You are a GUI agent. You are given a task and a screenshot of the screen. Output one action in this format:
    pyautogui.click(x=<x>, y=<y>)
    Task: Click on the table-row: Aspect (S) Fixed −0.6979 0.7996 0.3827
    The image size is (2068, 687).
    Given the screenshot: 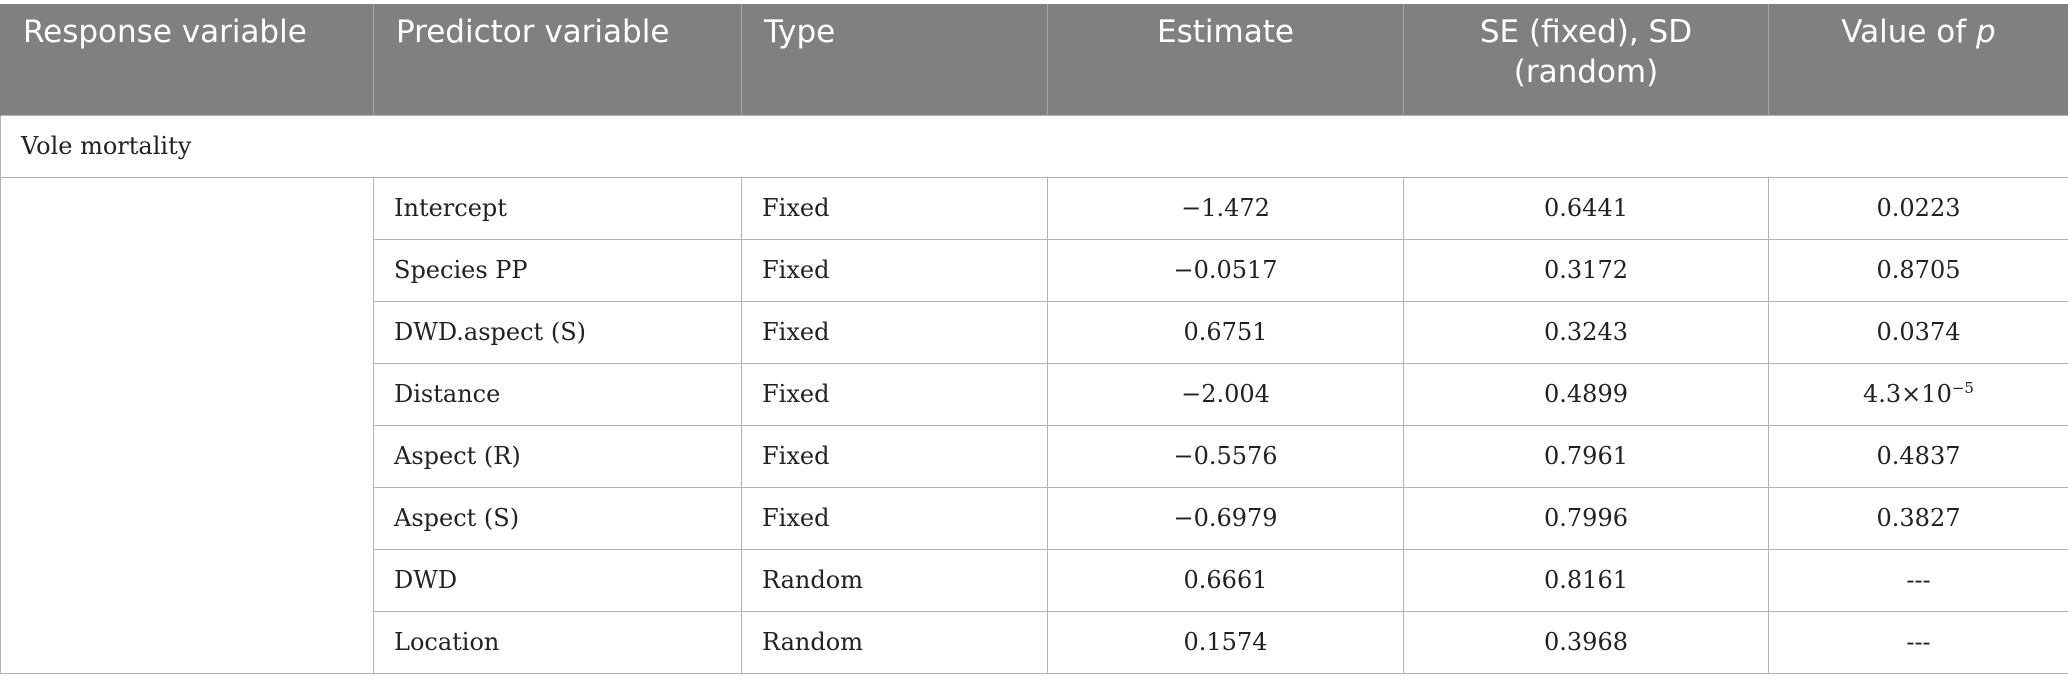 What is the action you would take?
    pyautogui.click(x=1034, y=518)
    